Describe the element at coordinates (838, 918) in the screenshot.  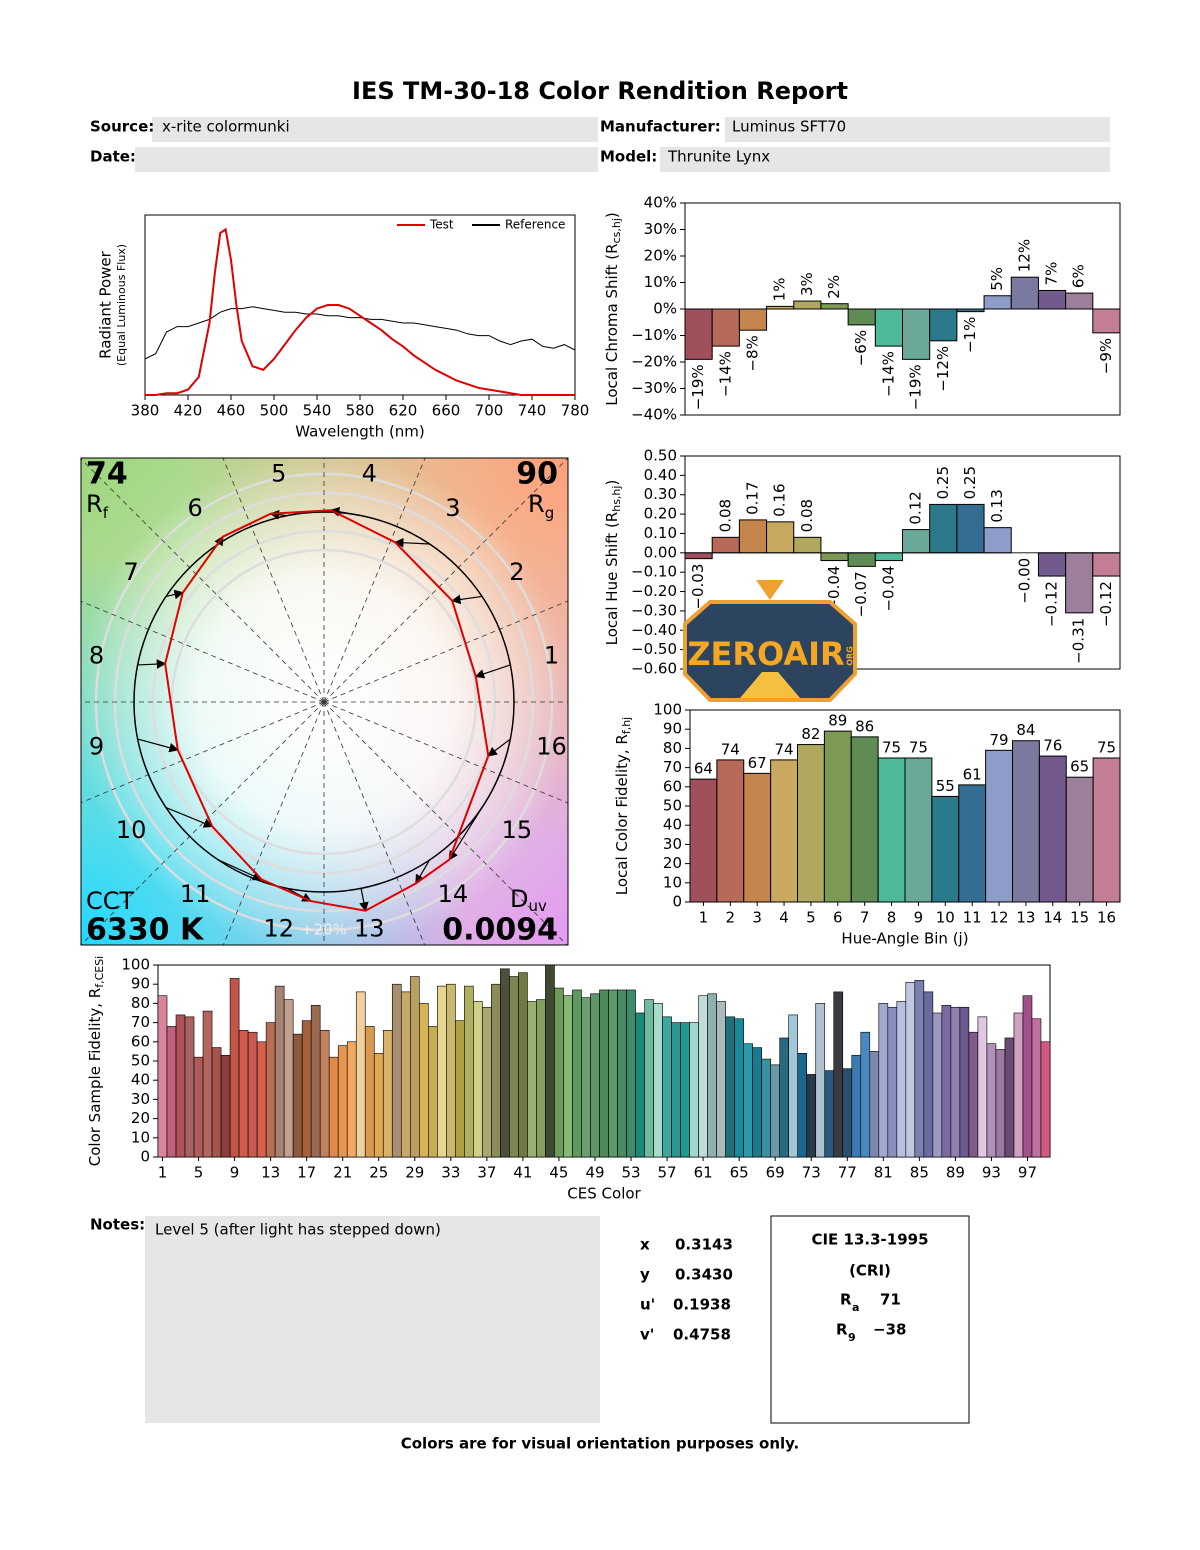
I see `x-tick-label: 6` at that location.